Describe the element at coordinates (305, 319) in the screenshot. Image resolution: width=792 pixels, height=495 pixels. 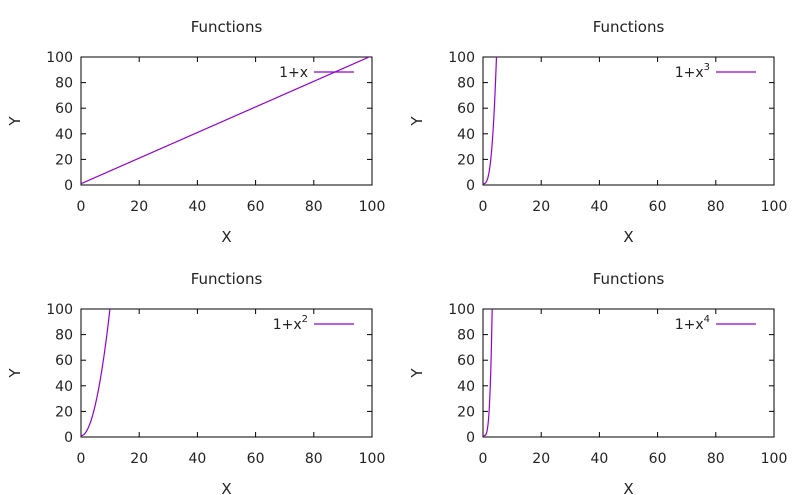
I see `legend-exponent: 2` at that location.